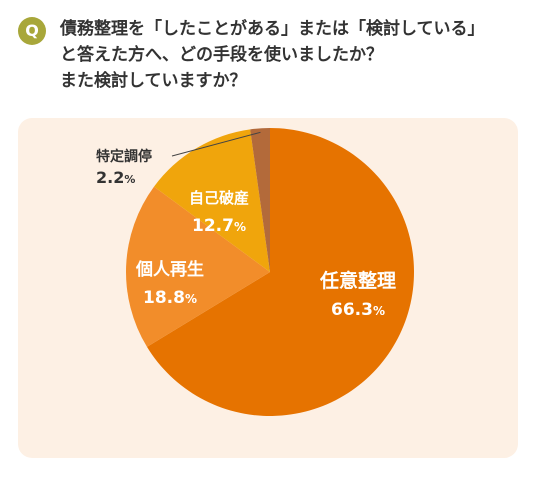 This screenshot has width=536, height=477. I want to click on slice-unit-jiko-hasan: %, so click(240, 227).